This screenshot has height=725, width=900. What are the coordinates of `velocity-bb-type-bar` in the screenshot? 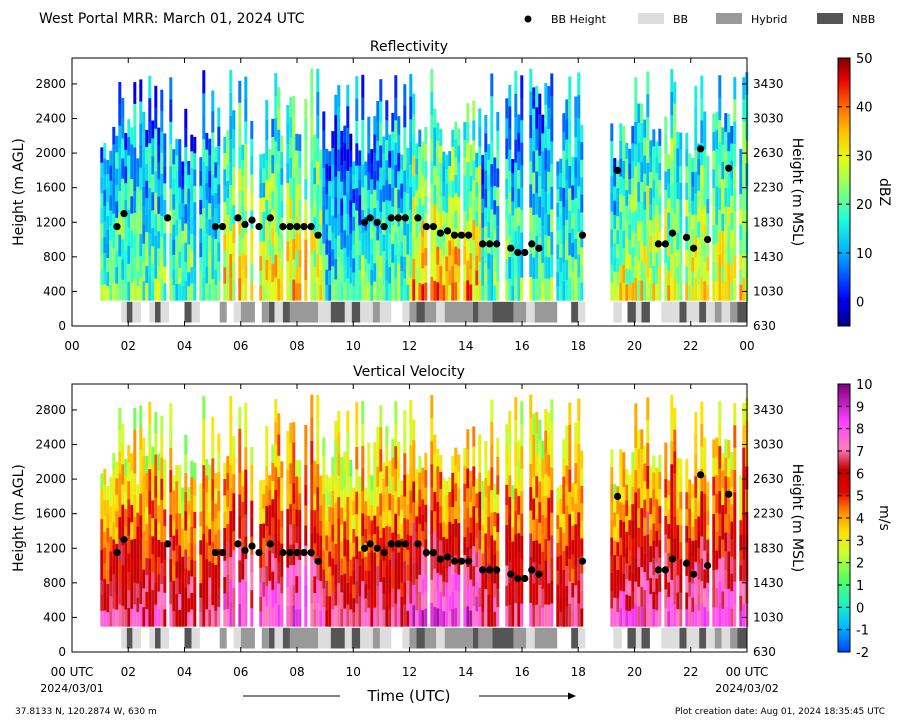 It's located at (434, 638).